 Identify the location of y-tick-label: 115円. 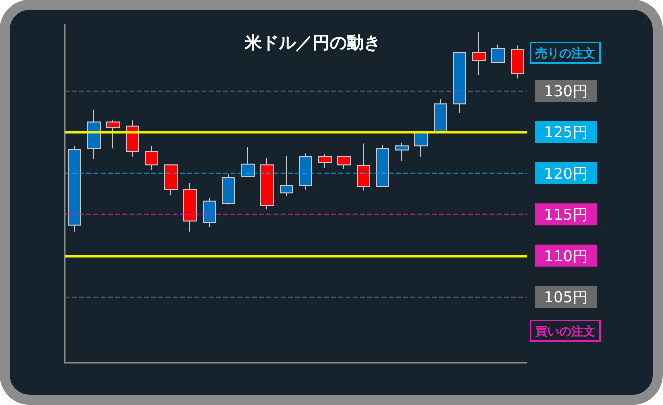
(566, 215).